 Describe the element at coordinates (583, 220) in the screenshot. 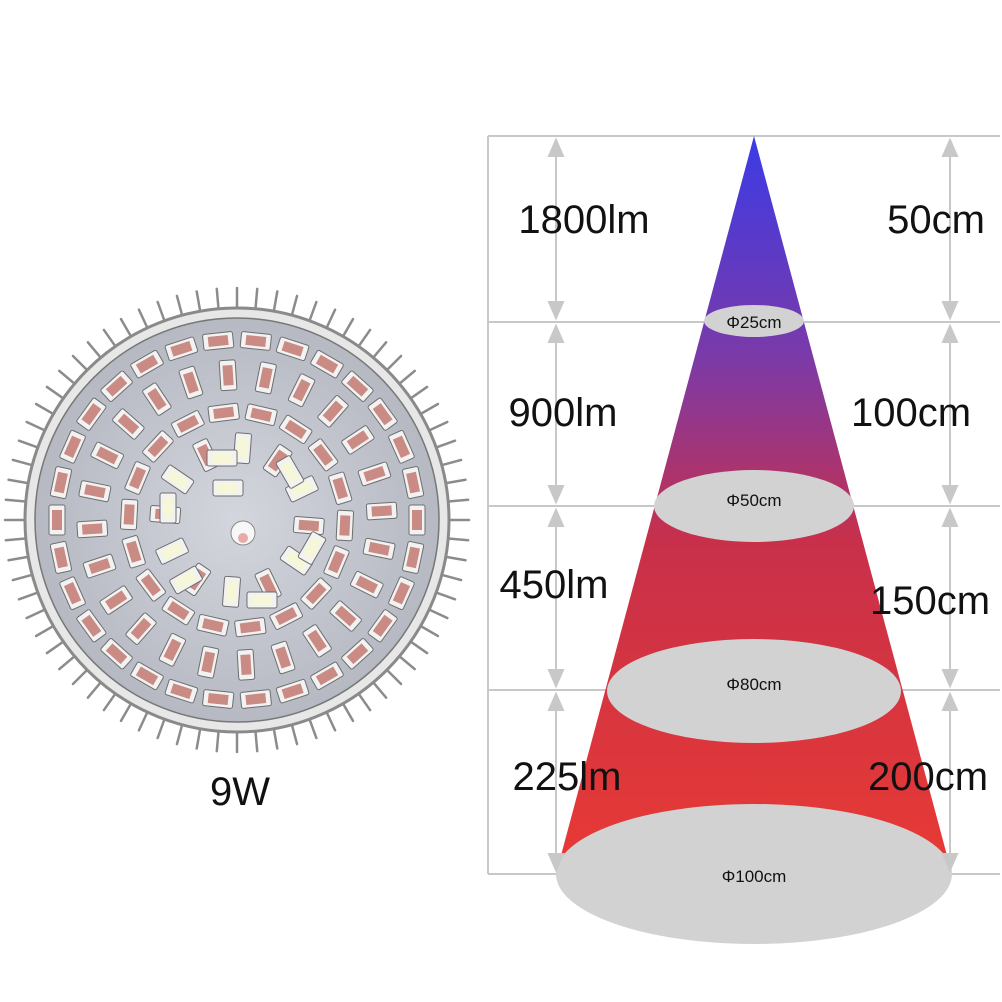

I see `lumen-label-1: 1800lm` at that location.